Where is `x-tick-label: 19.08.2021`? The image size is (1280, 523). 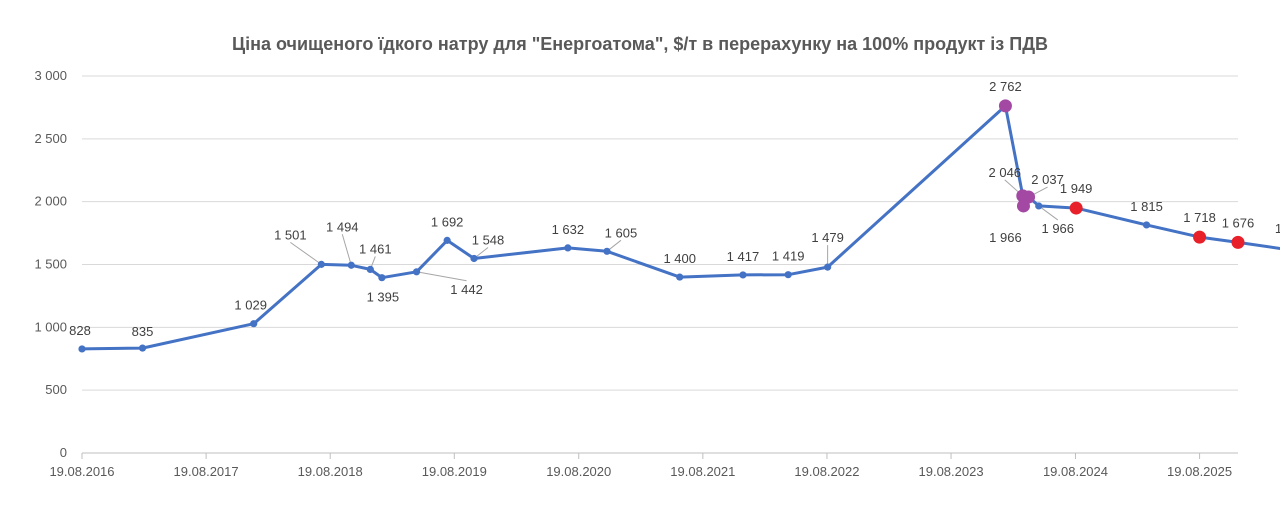
x-tick-label: 19.08.2021 is located at coordinates (702, 471).